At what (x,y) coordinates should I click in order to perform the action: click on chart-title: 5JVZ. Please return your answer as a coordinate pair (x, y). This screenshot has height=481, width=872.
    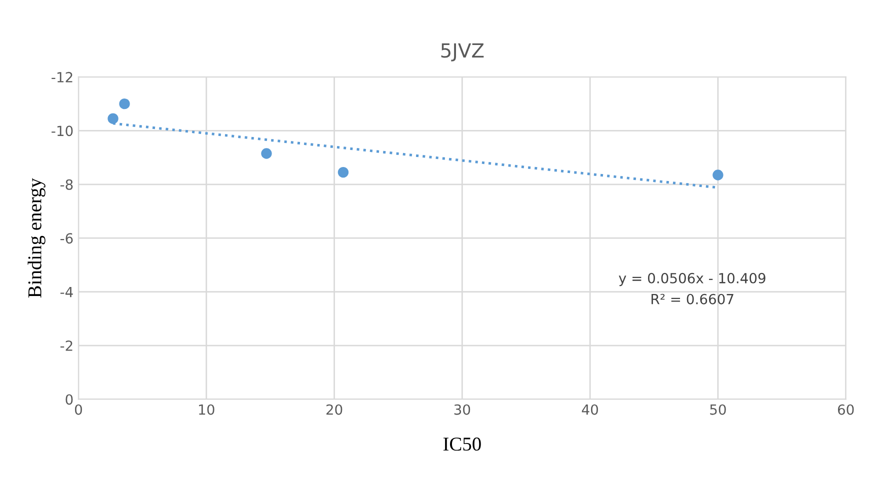
    Looking at the image, I should click on (462, 52).